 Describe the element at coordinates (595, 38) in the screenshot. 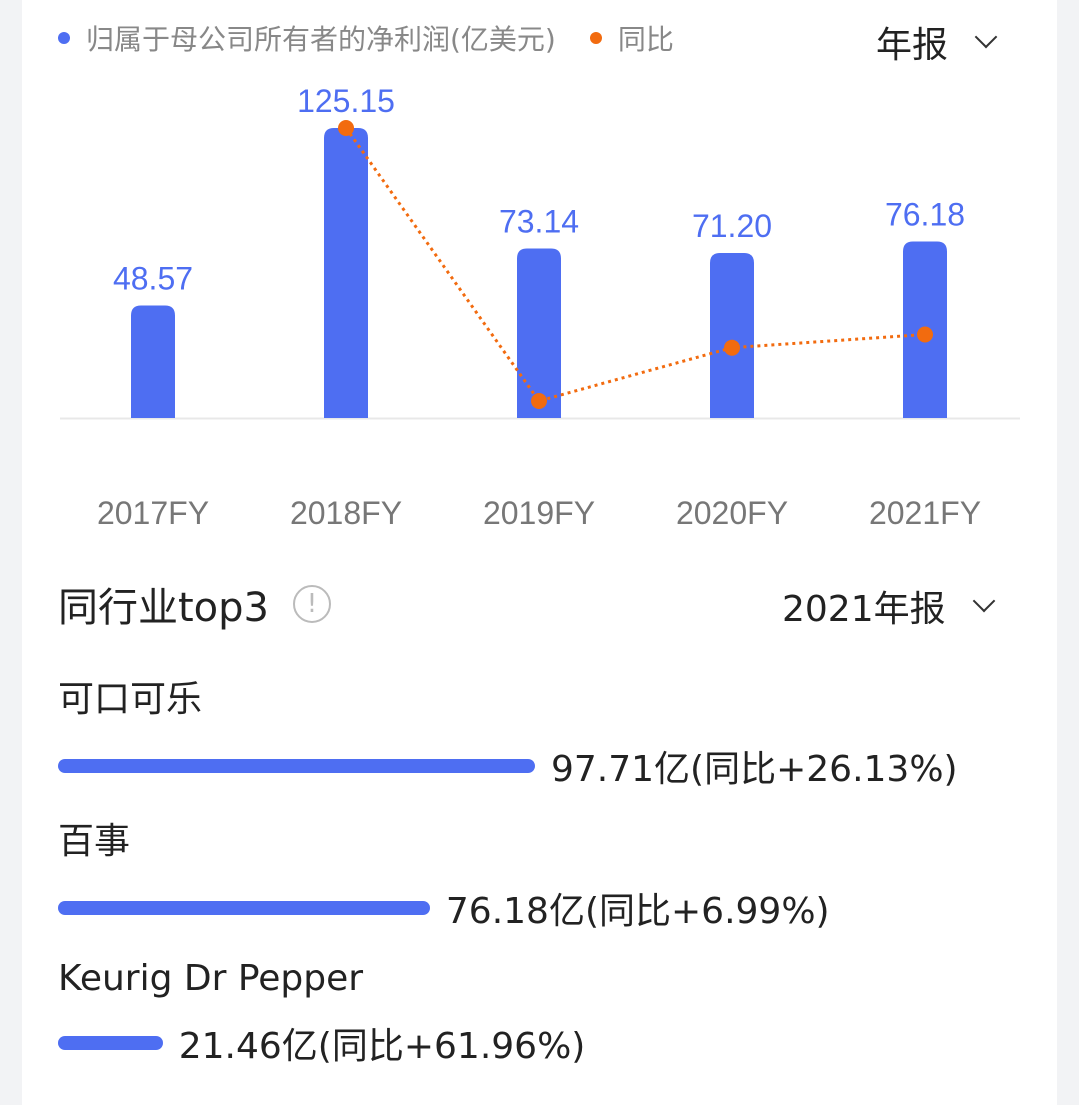

I see `legend-dot-yoy` at that location.